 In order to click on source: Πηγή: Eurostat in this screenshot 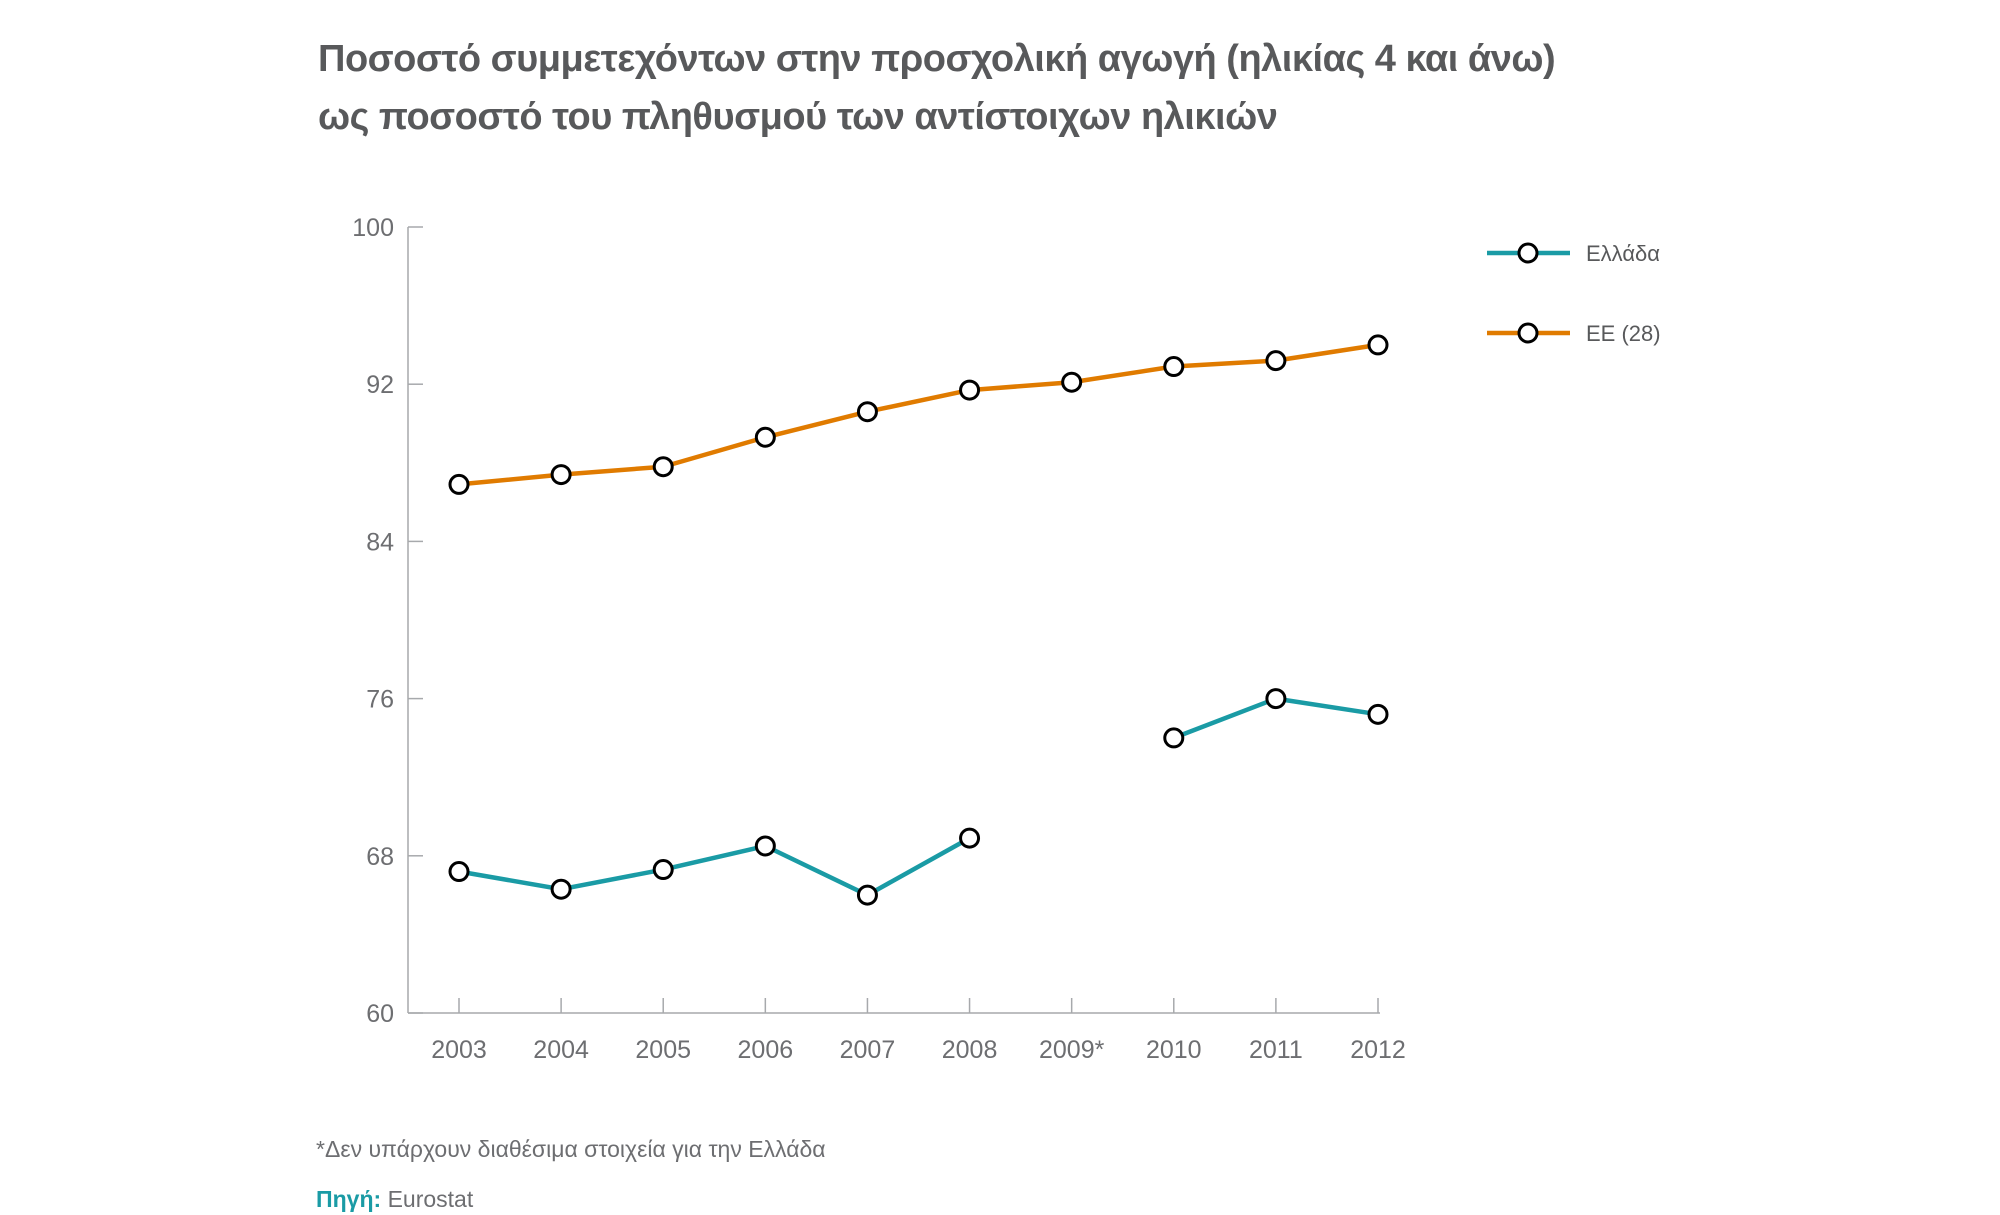, I will do `click(394, 1199)`.